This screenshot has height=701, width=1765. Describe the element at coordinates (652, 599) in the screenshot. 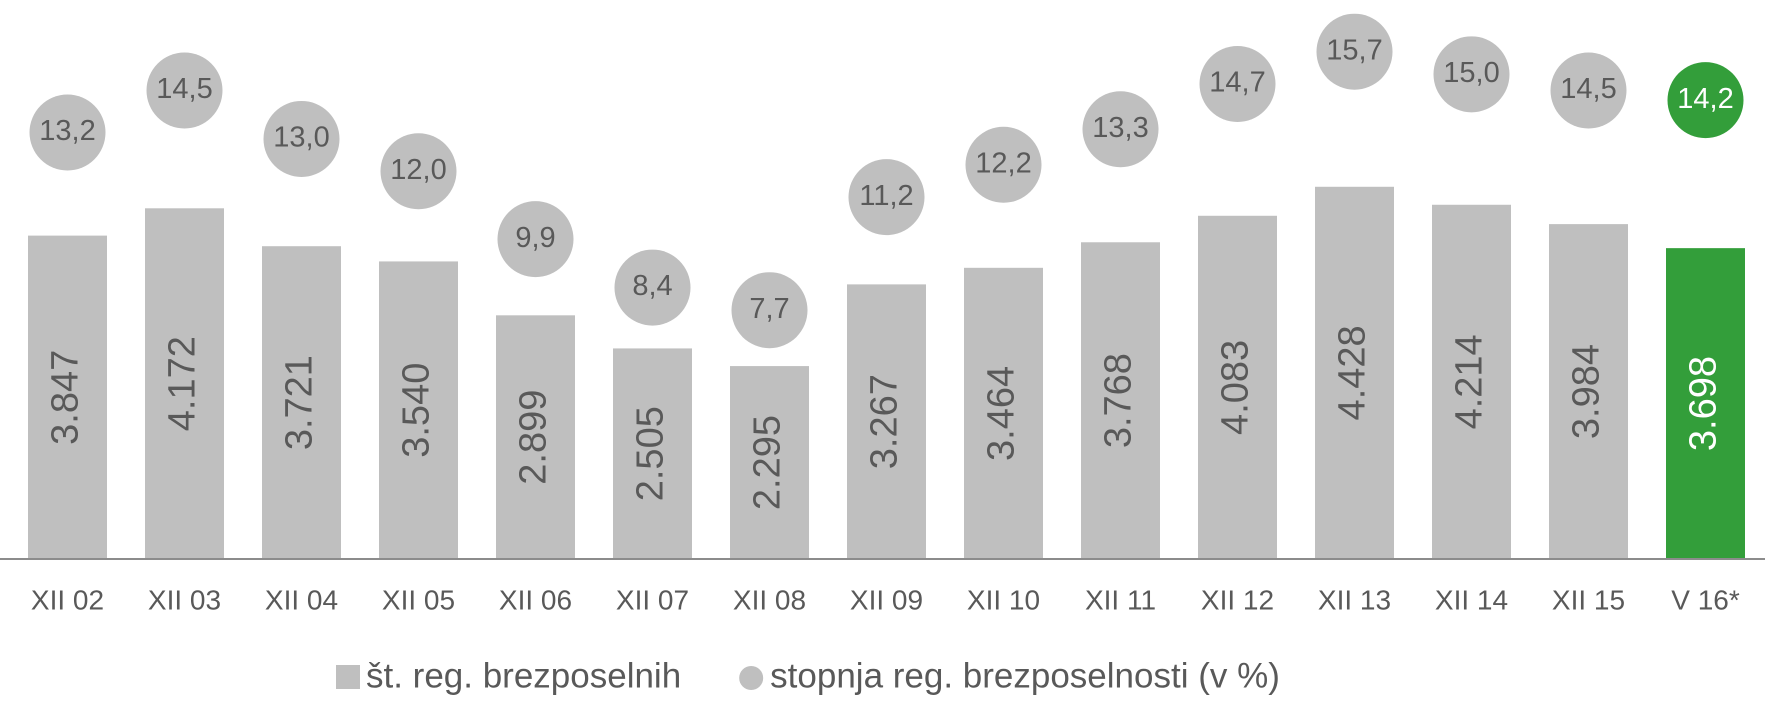

I see `x-tick-label: XII 07` at that location.